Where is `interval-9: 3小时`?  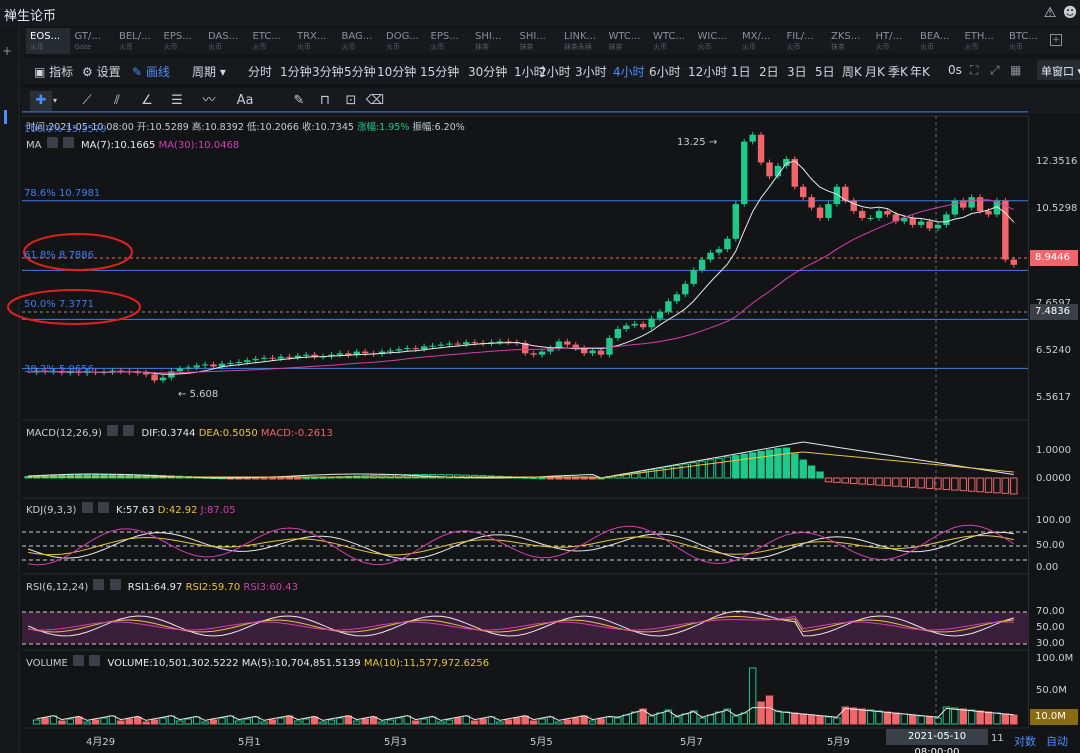
interval-9: 3小时 is located at coordinates (591, 72).